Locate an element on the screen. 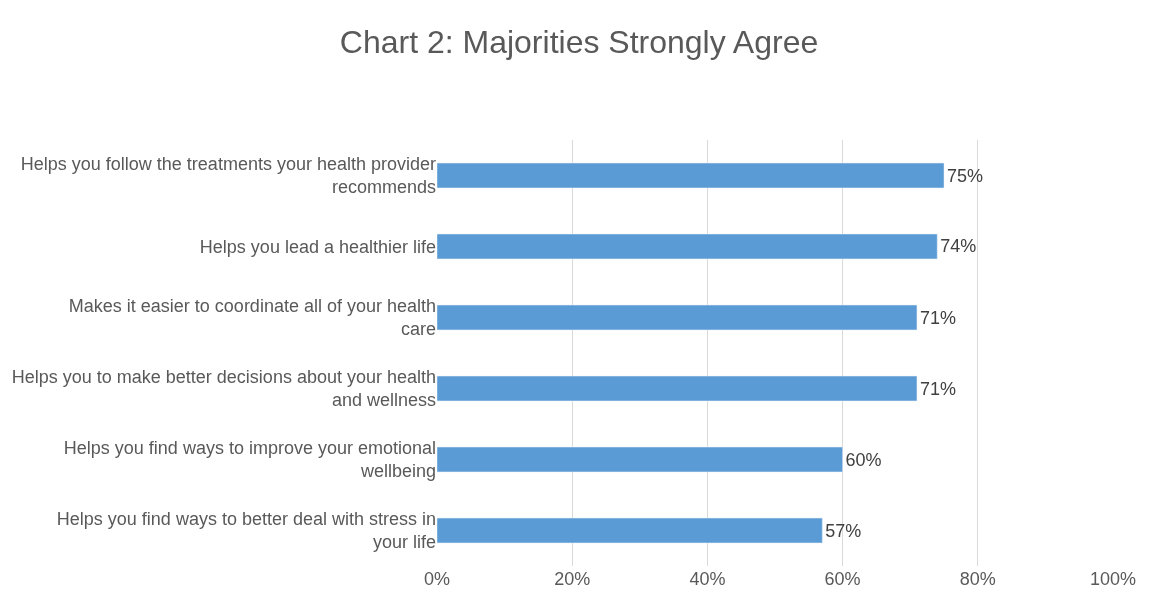 Image resolution: width=1158 pixels, height=611 pixels. data-label: 57% is located at coordinates (843, 530).